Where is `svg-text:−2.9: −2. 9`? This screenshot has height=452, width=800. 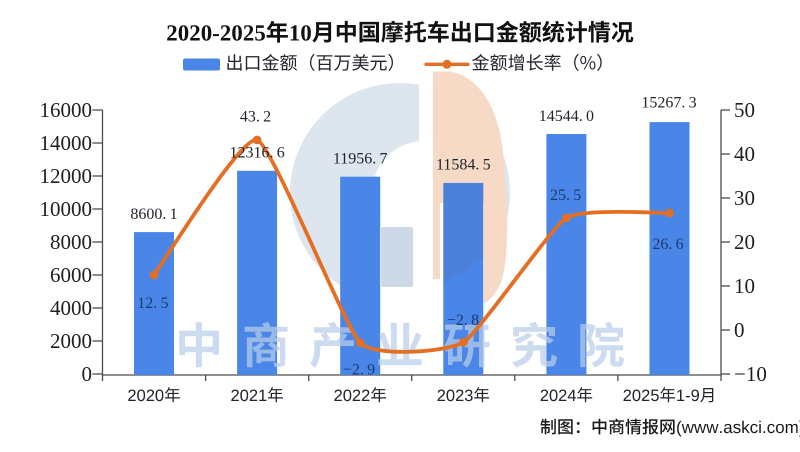 svg-text:−2.9: −2. 9 is located at coordinates (359, 370).